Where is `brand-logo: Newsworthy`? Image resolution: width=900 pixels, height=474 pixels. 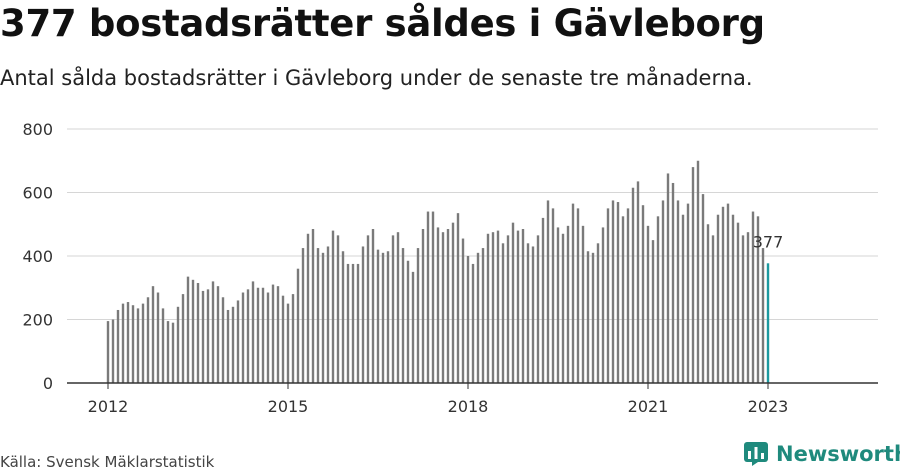 brand-logo: Newsworthy is located at coordinates (822, 454).